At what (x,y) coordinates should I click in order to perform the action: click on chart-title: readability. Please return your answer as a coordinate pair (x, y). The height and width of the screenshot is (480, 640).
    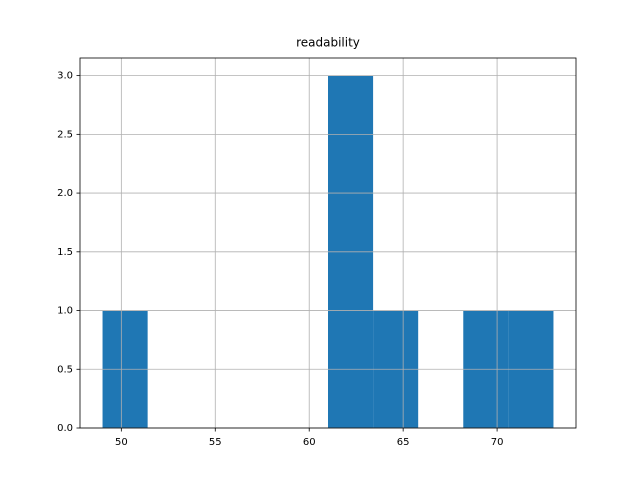
    Looking at the image, I should click on (328, 43).